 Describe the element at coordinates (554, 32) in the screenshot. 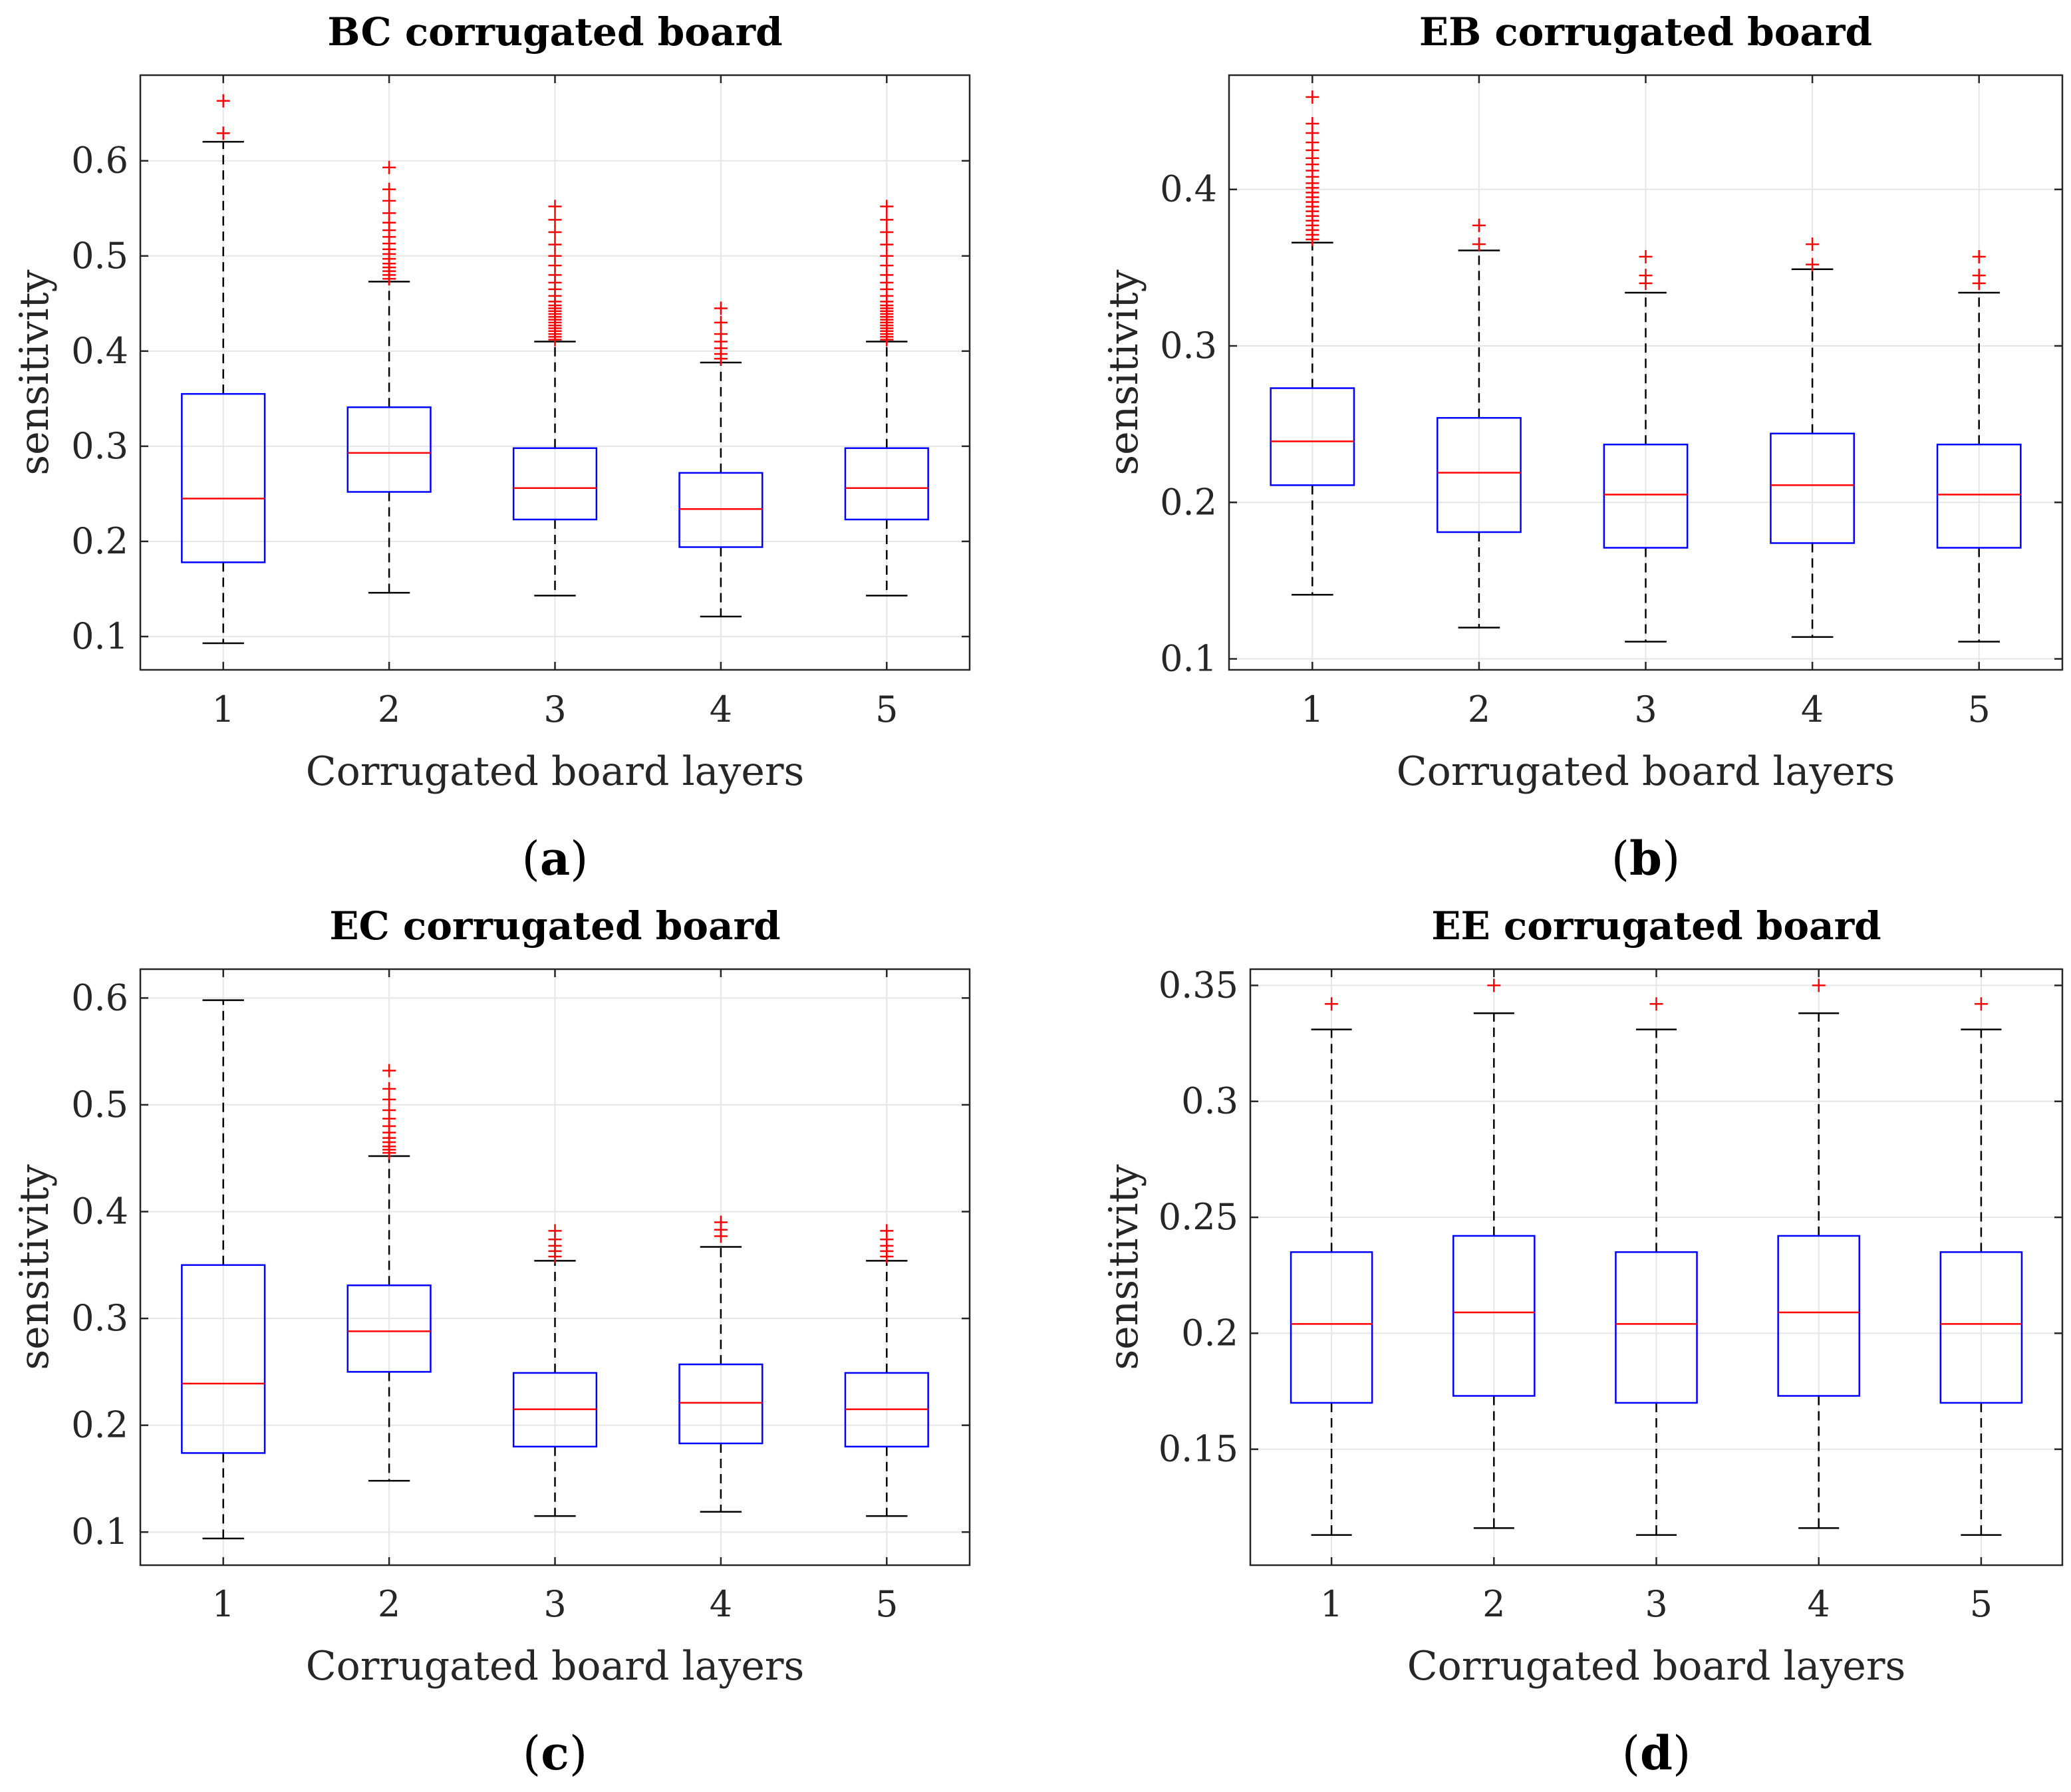

I see `chart-title: BC corrugated board` at that location.